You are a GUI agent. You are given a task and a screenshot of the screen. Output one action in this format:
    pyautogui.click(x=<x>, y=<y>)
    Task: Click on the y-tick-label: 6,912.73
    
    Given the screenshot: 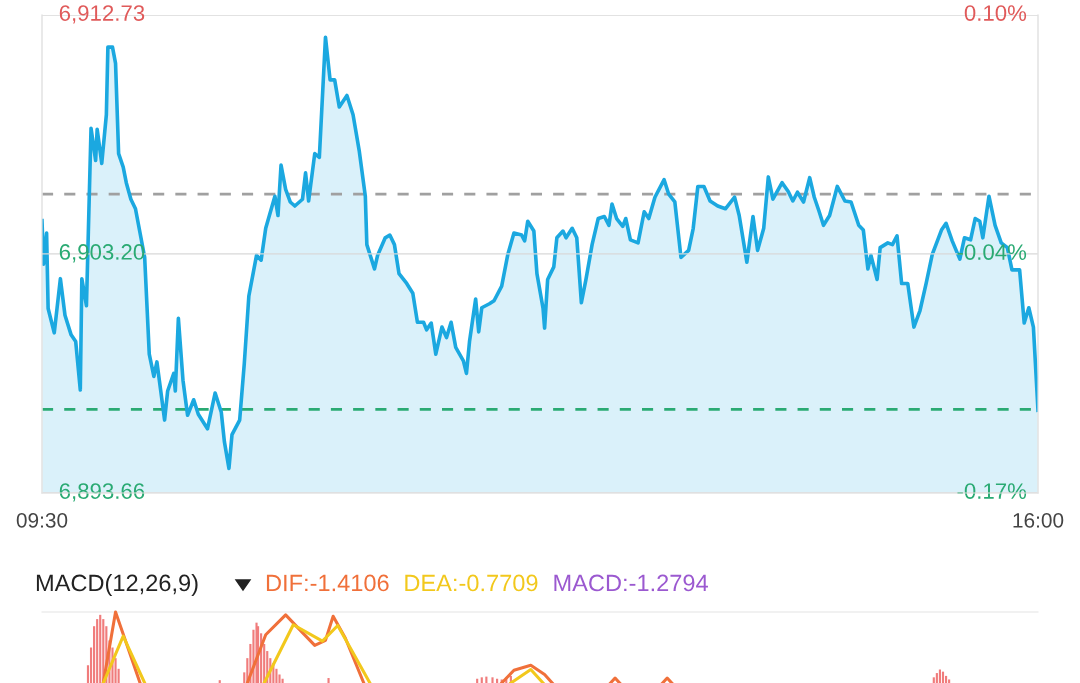 What is the action you would take?
    pyautogui.click(x=102, y=14)
    